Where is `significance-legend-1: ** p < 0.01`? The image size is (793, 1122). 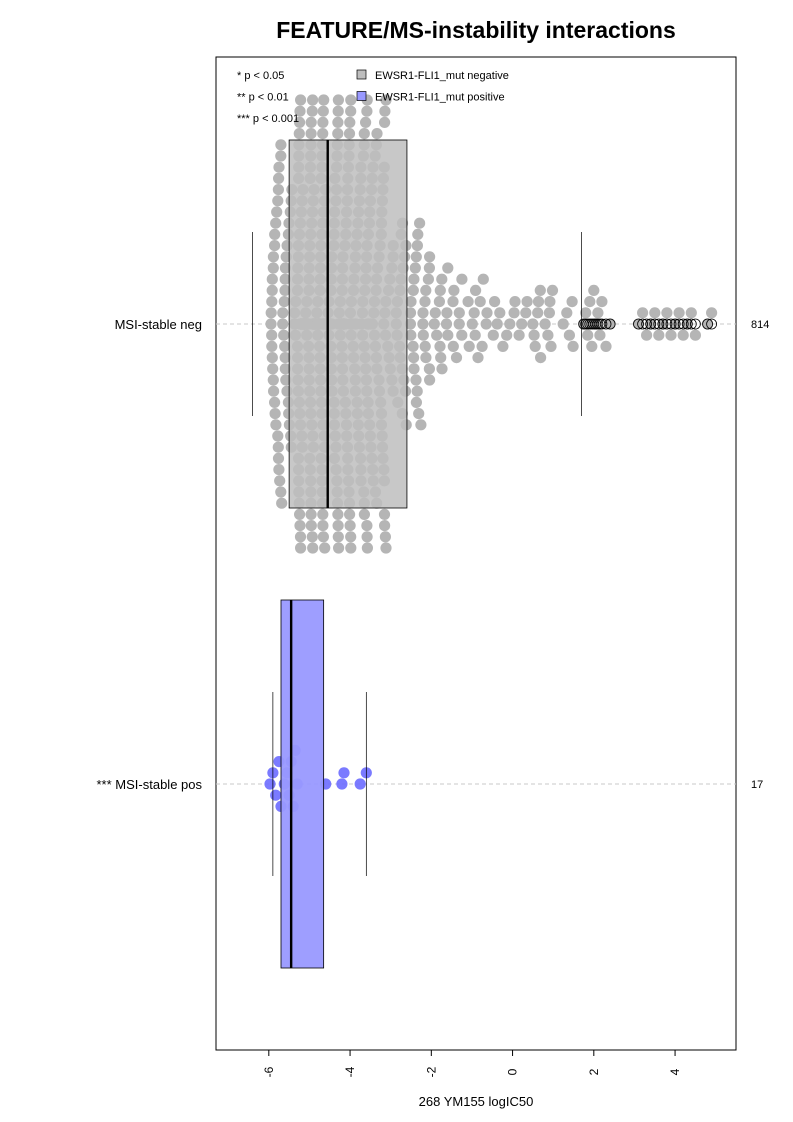
significance-legend-1: ** p < 0.01 is located at coordinates (263, 98).